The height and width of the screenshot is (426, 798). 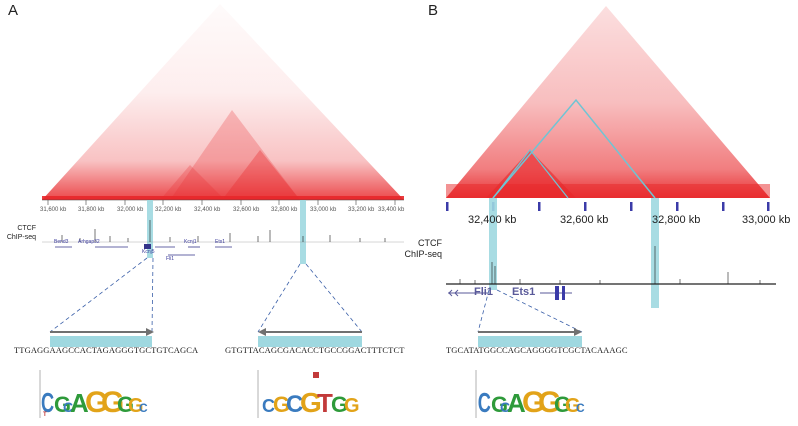 I want to click on track-label-a-line1: CTCF, so click(x=26, y=228).